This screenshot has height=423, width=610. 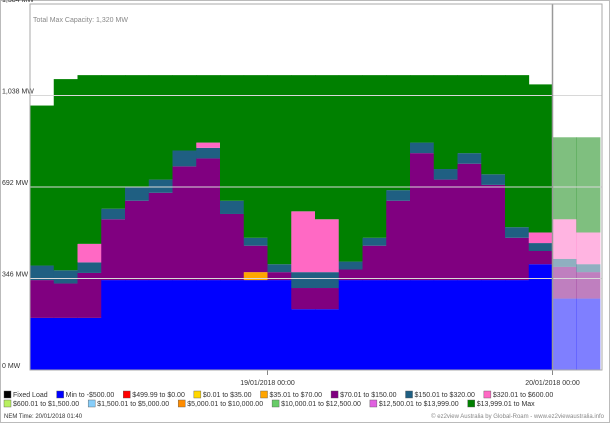 What do you see at coordinates (368, 395) in the screenshot?
I see `legend-label: $70.01 to $150.00` at bounding box center [368, 395].